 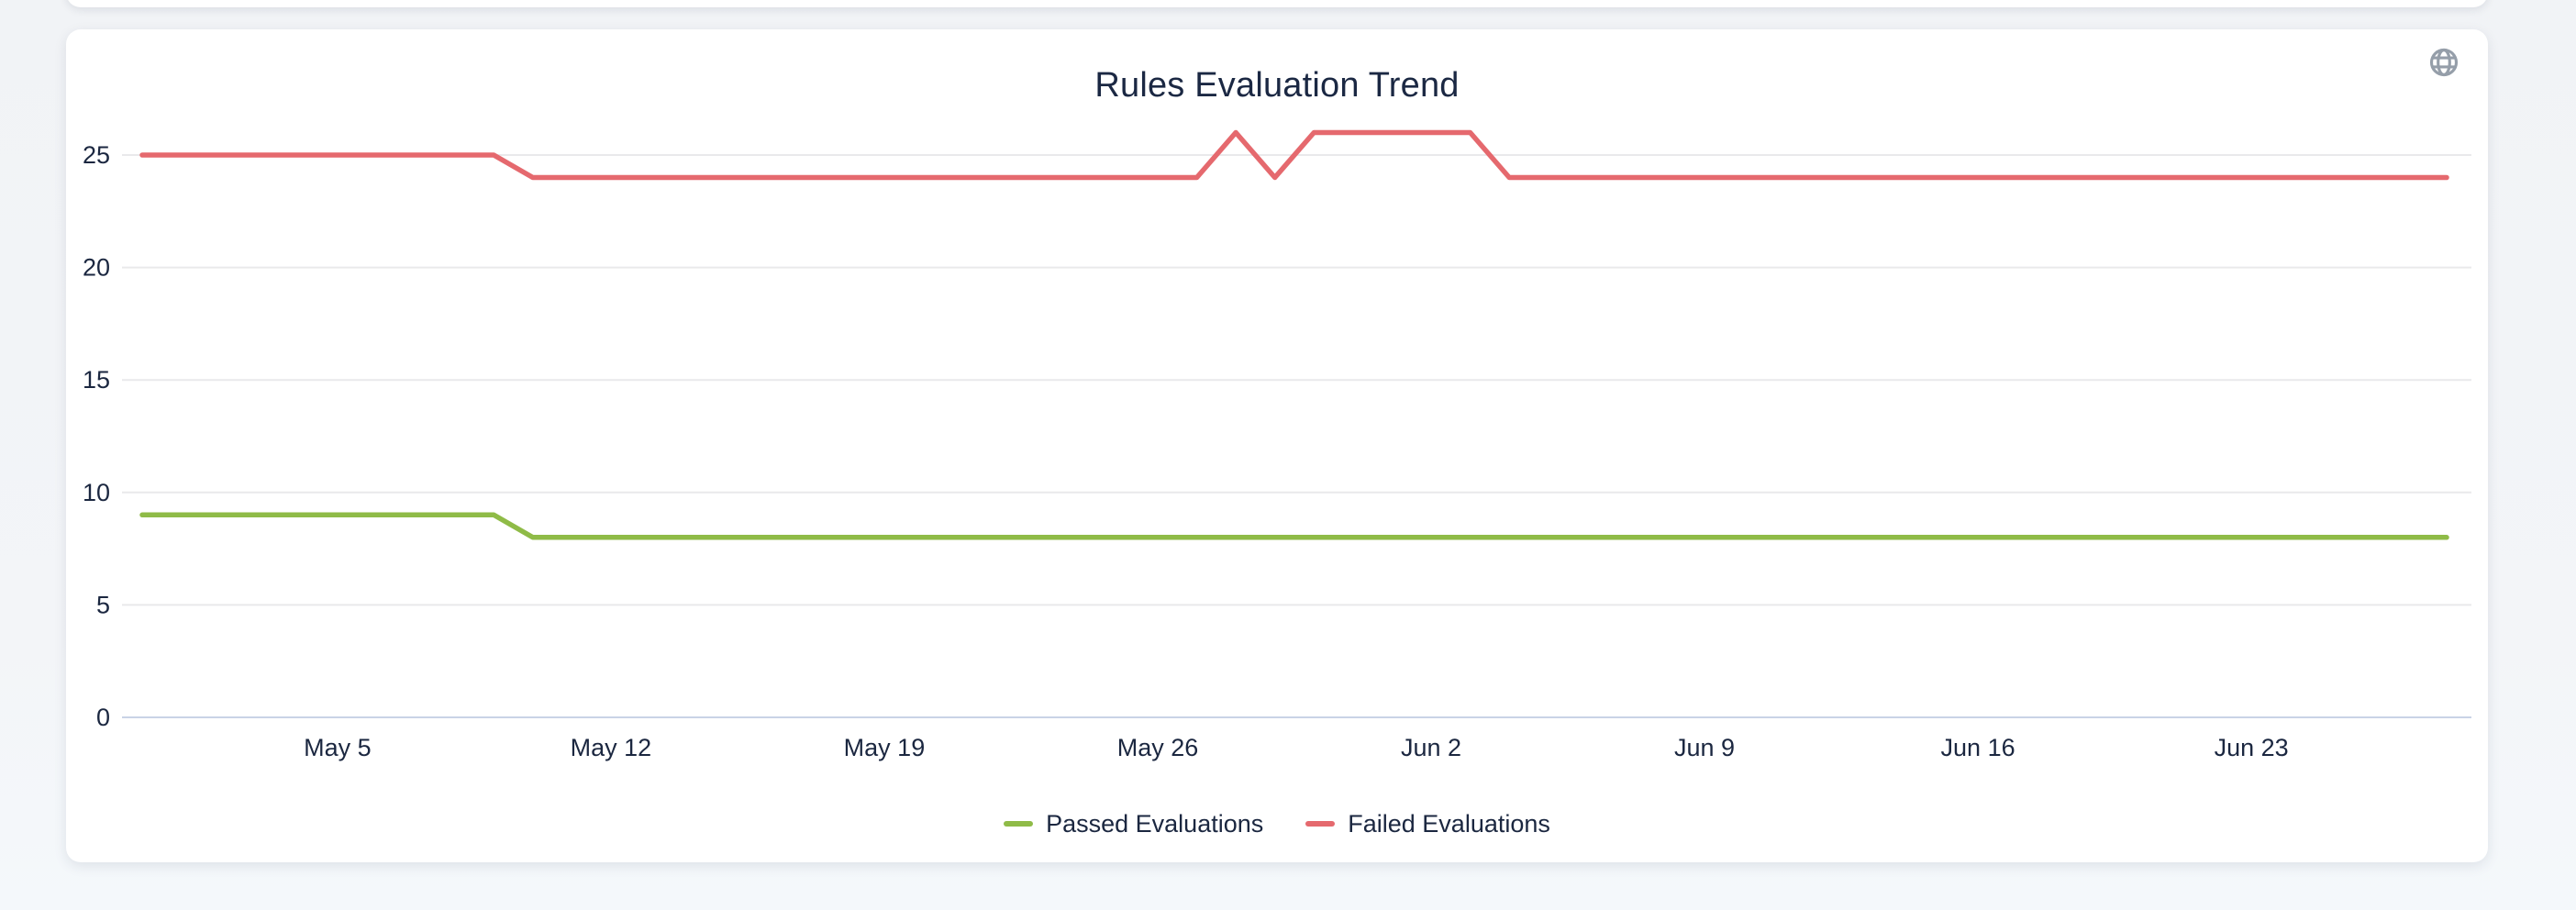 I want to click on legend-label-failed: Failed Evaluations, so click(x=1449, y=823).